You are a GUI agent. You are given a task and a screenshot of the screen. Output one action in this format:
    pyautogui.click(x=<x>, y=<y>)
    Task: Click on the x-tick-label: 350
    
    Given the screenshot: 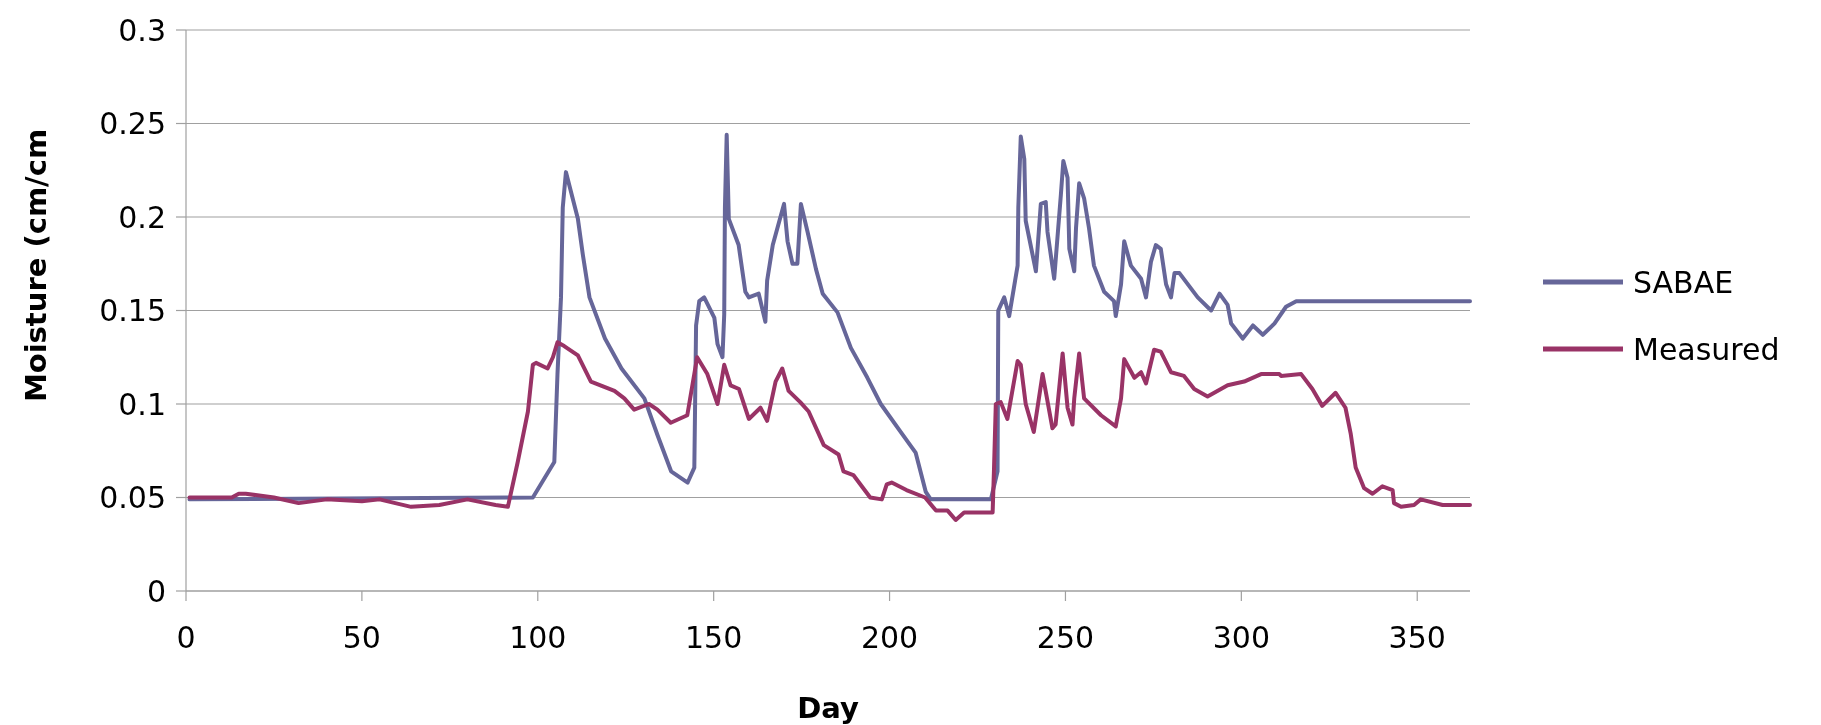 What is the action you would take?
    pyautogui.click(x=1417, y=637)
    